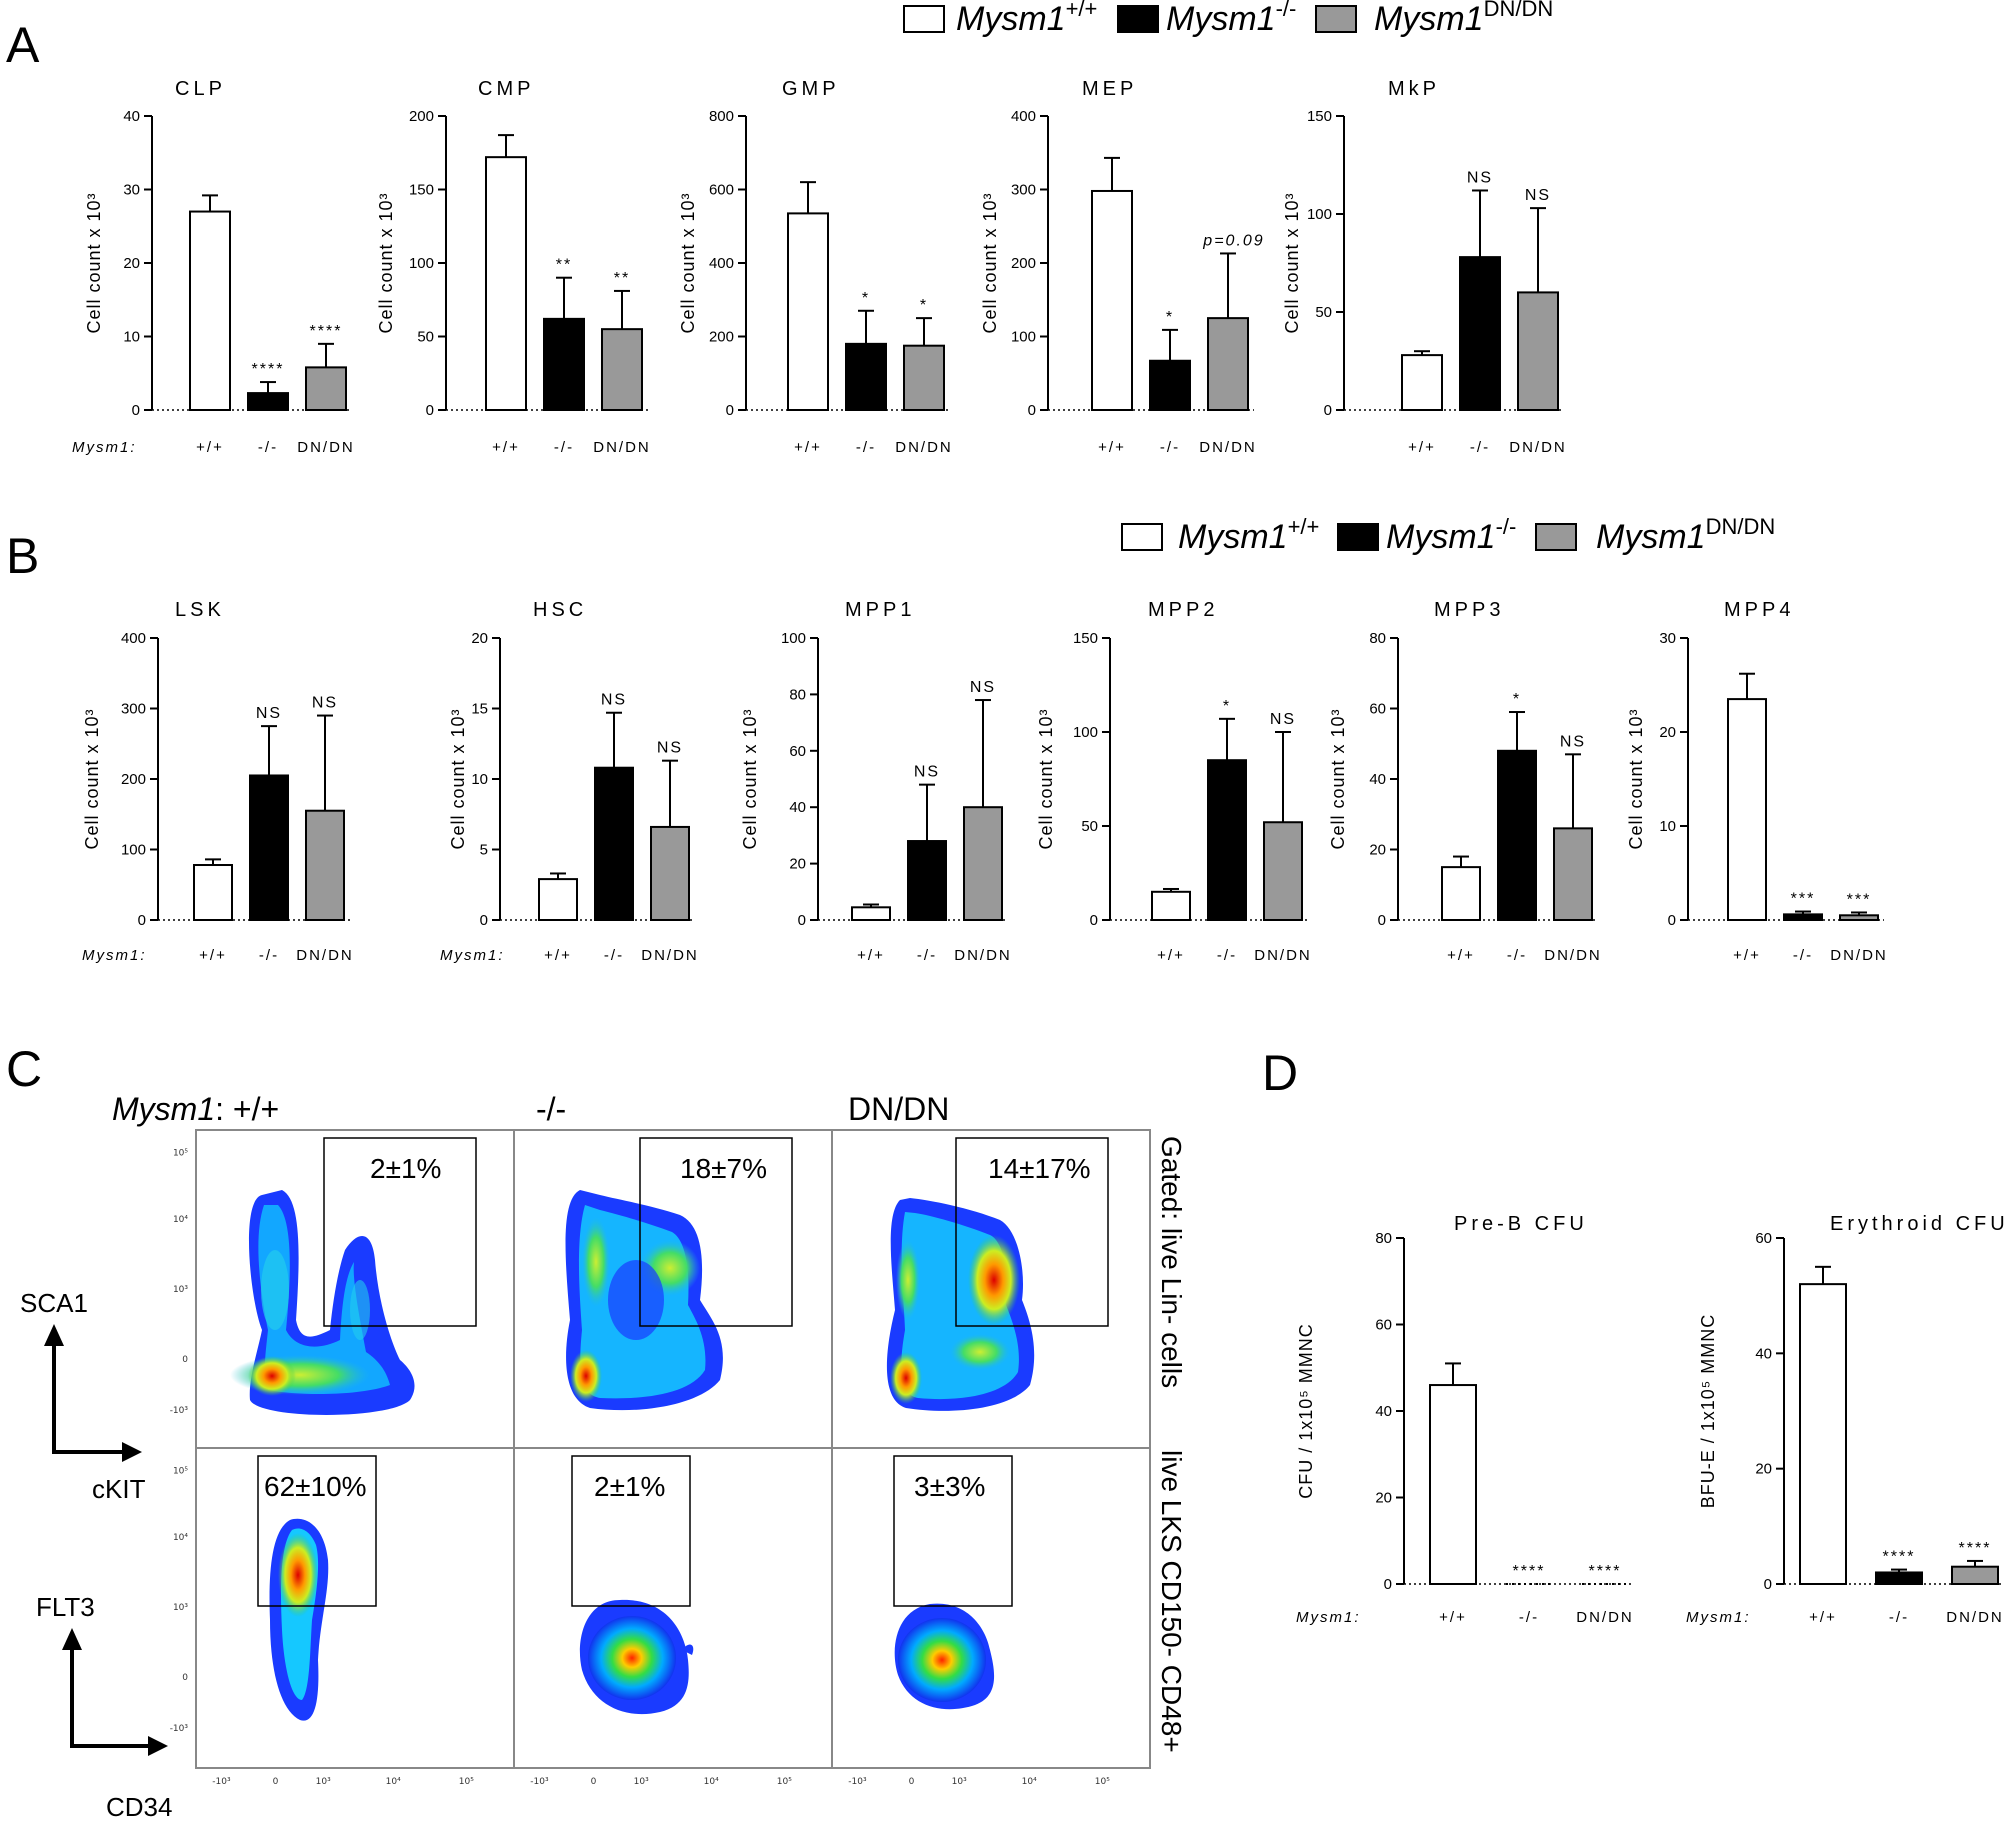 Image resolution: width=2007 pixels, height=1826 pixels. Describe the element at coordinates (1304, 526) in the screenshot. I see `legend-sup-wt: +/+` at that location.